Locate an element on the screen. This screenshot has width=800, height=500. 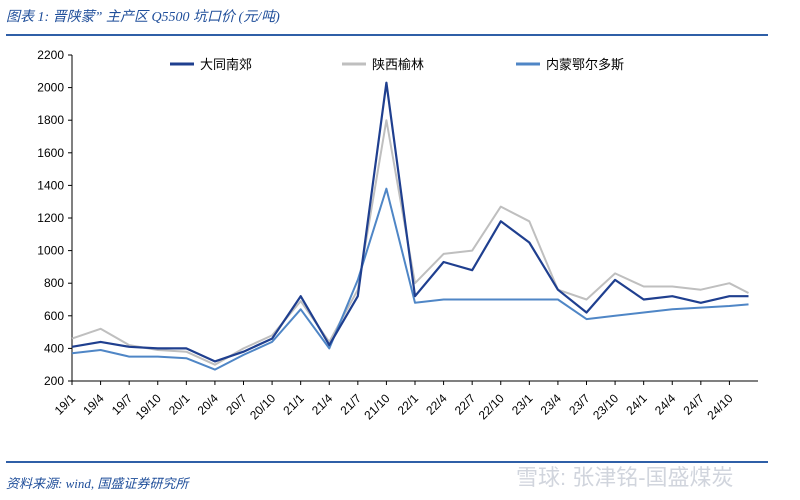
x-tick-label: 19/10 is located at coordinates (148, 406).